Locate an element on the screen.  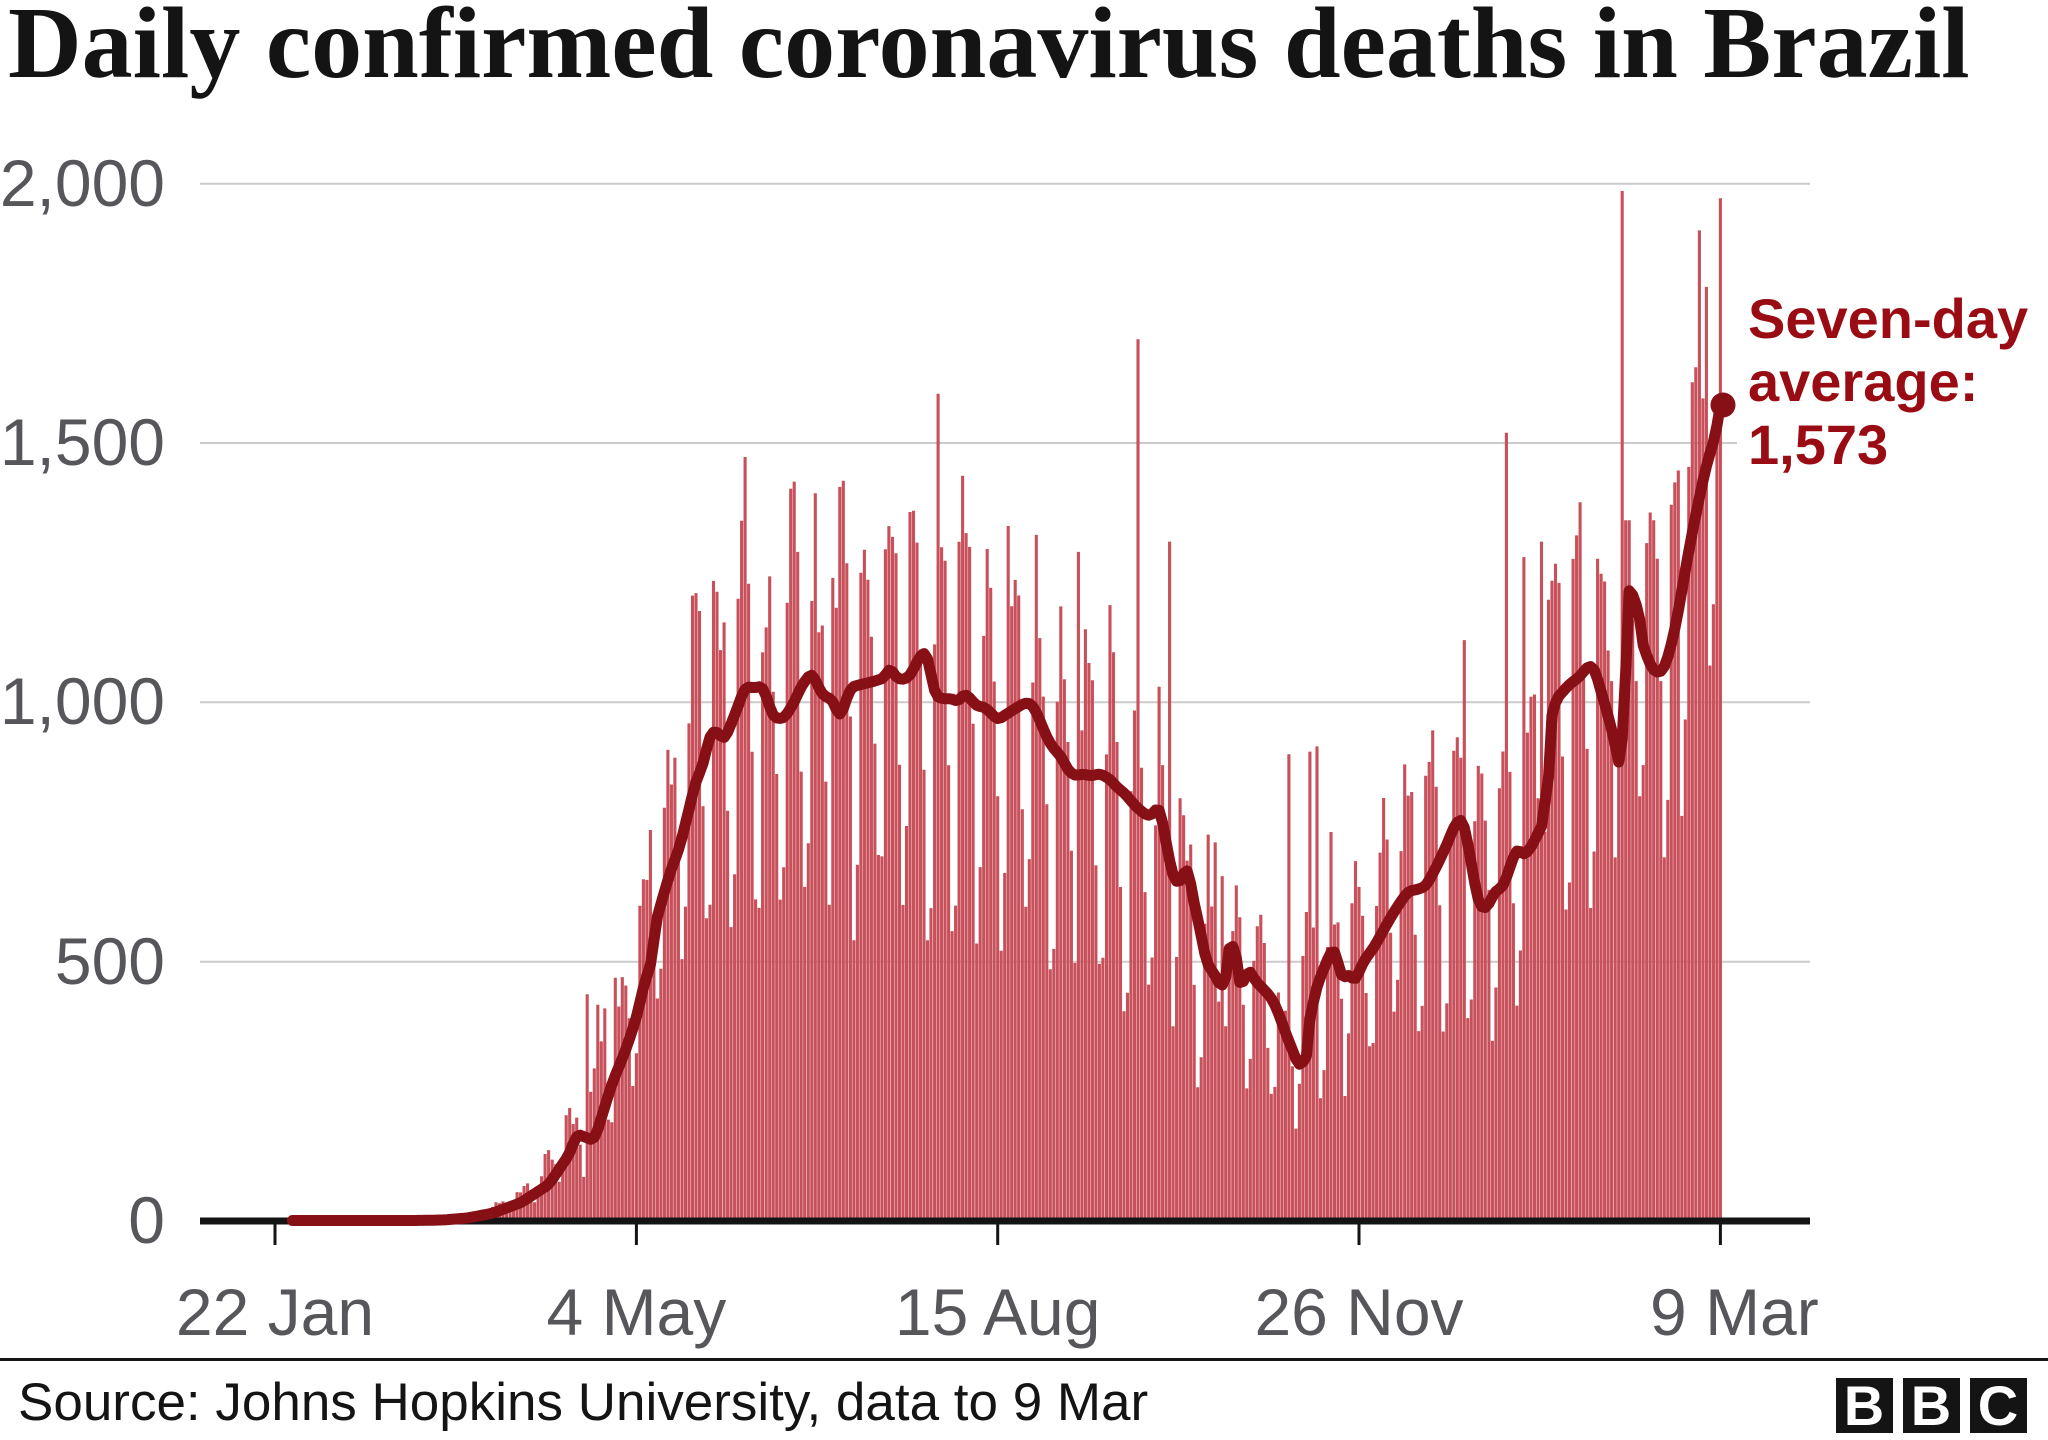
svg-text: 1,000 is located at coordinates (82, 701).